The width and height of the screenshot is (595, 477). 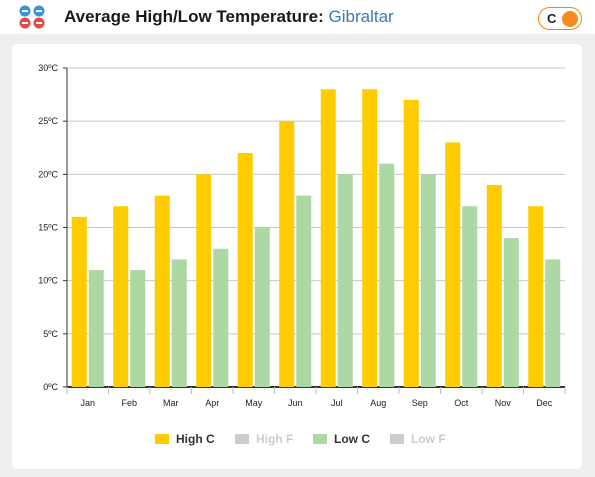 I want to click on x-tick-label: Aug, so click(x=378, y=403).